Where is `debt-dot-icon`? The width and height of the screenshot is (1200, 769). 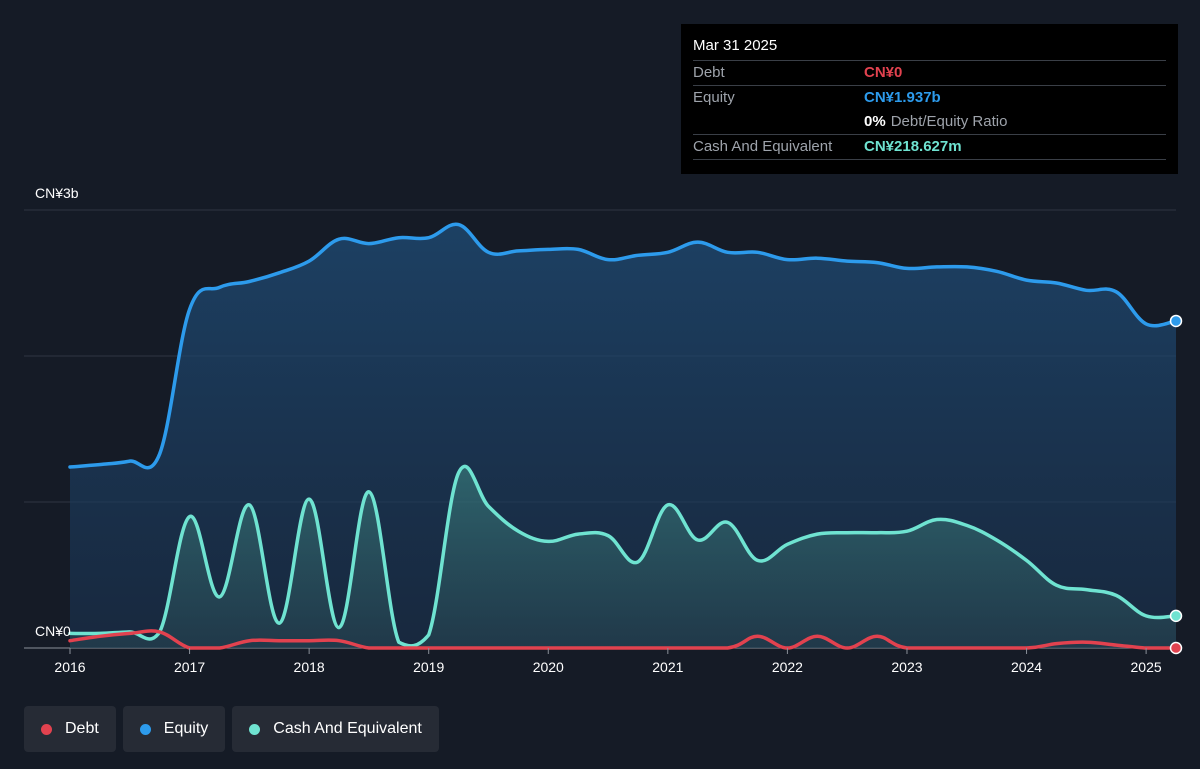
debt-dot-icon is located at coordinates (46, 729).